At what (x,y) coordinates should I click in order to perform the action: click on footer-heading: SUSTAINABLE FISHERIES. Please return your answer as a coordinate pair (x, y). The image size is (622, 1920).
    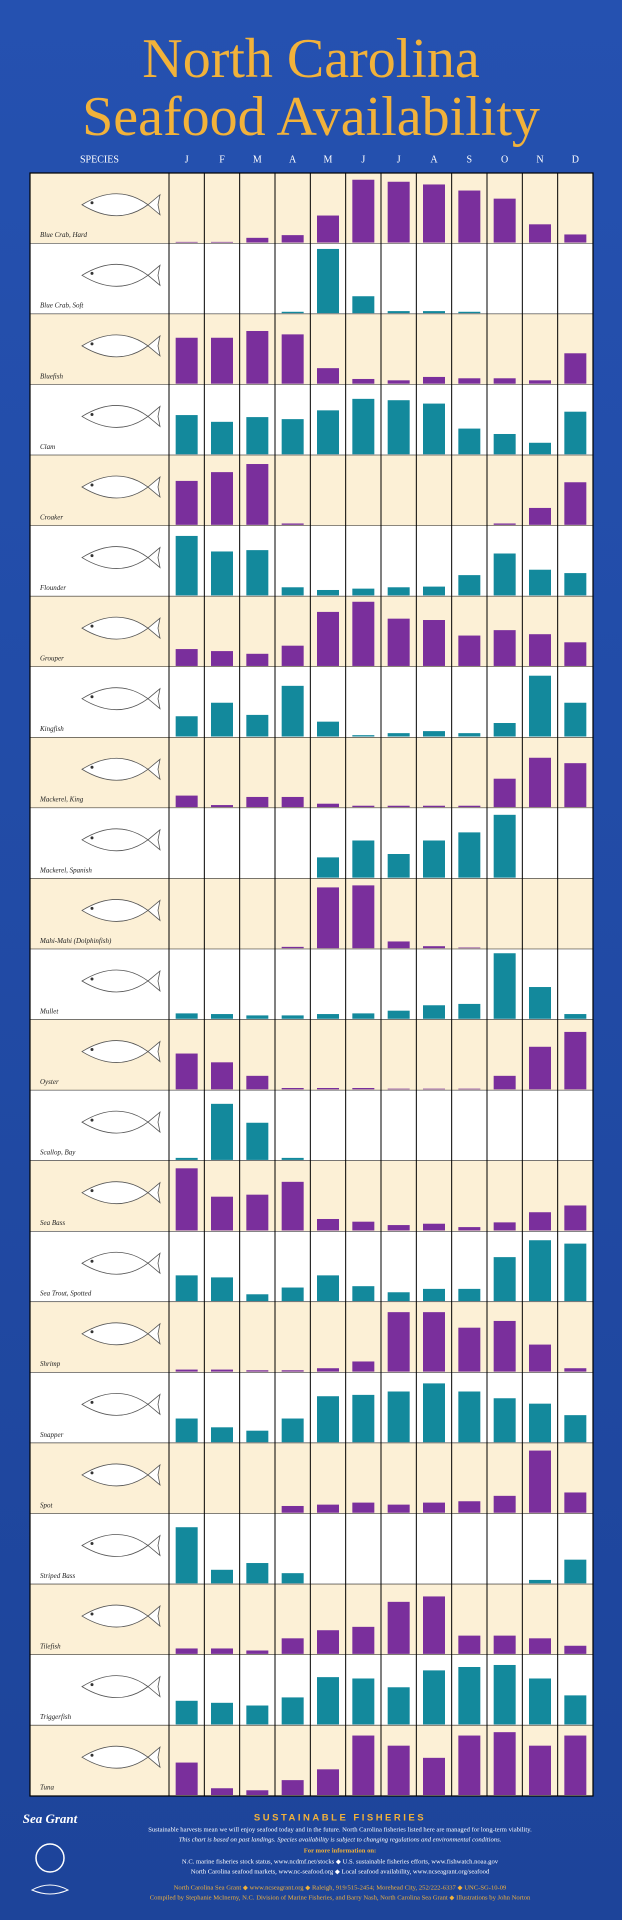
    Looking at the image, I should click on (340, 1818).